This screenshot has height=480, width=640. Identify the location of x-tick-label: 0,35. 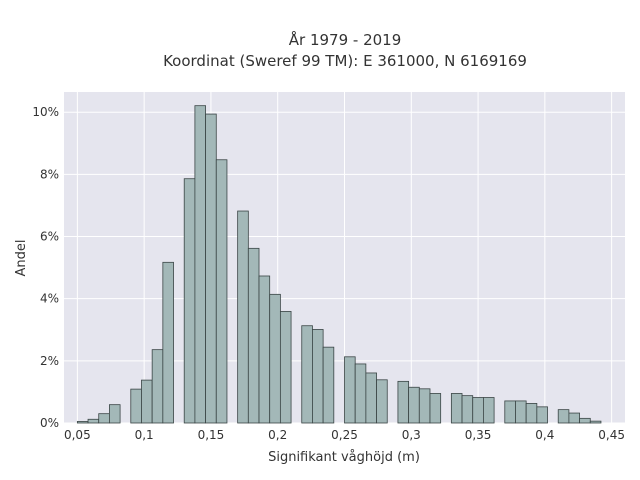
(478, 435).